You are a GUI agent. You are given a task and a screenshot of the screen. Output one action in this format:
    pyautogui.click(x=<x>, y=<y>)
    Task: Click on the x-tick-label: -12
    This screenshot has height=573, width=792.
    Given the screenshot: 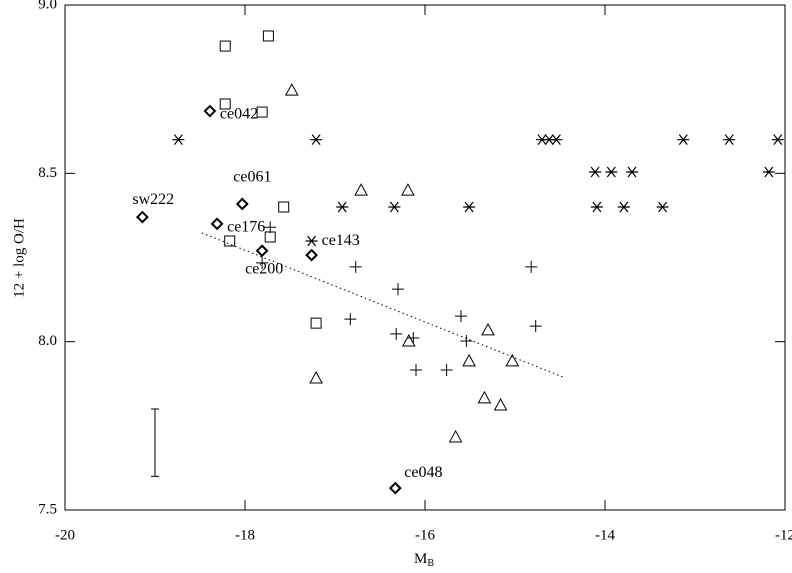 What is the action you would take?
    pyautogui.click(x=783, y=535)
    